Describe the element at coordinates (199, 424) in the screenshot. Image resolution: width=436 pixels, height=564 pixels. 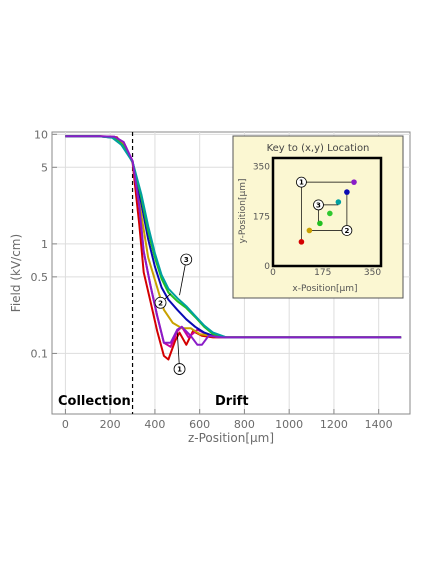
I see `x-tick-label: 600` at that location.